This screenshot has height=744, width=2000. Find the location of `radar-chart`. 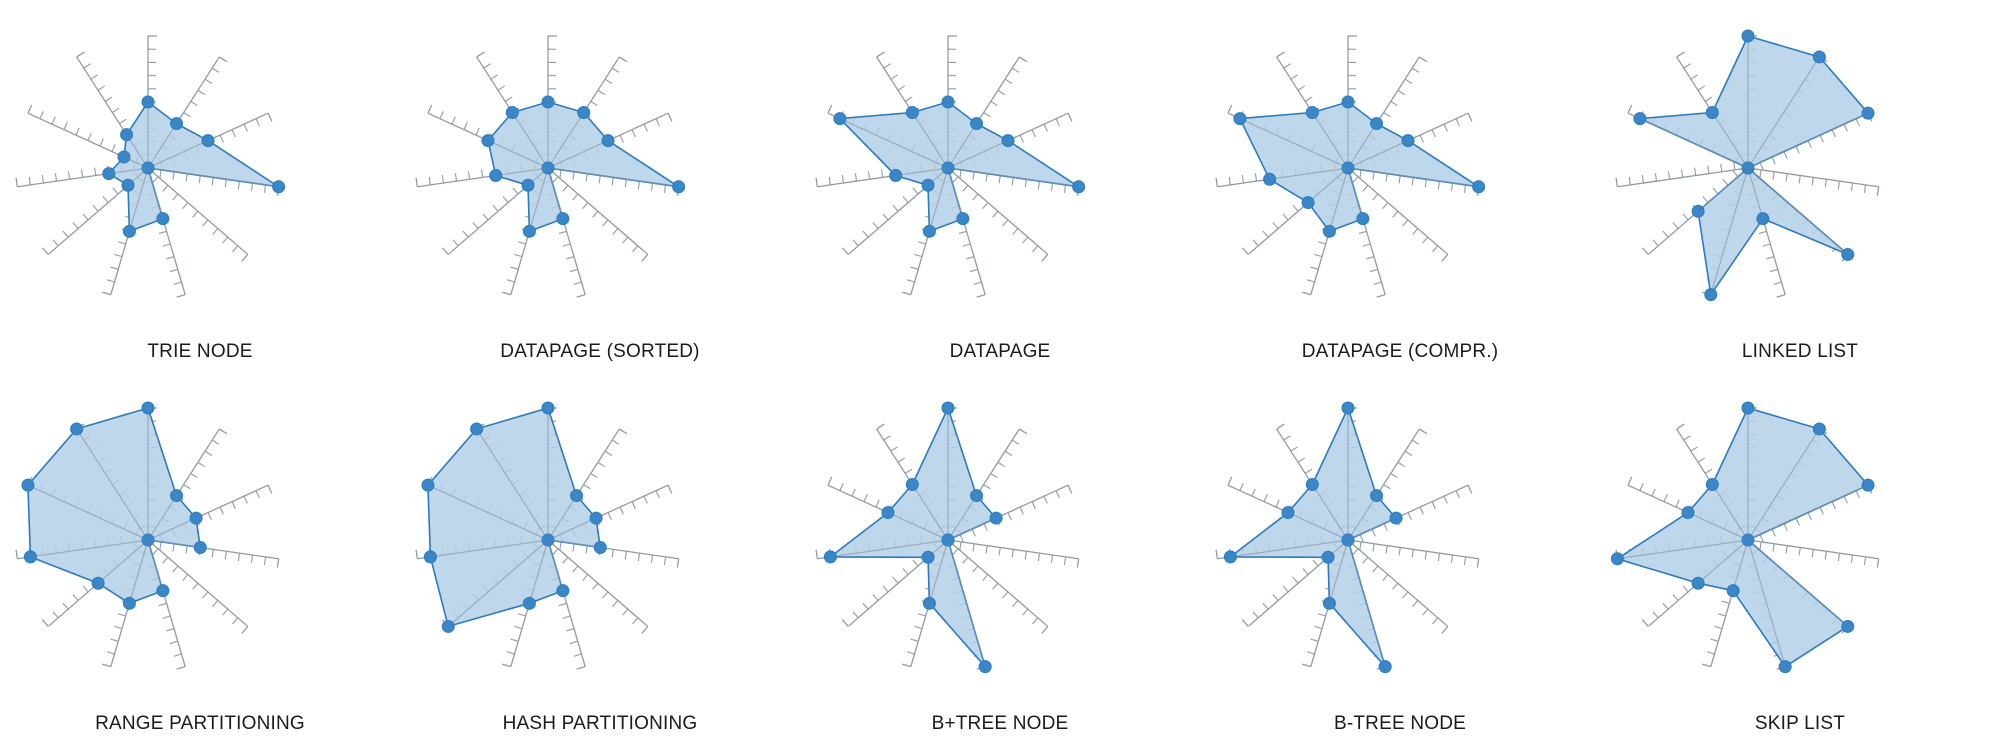

radar-chart is located at coordinates (550, 166).